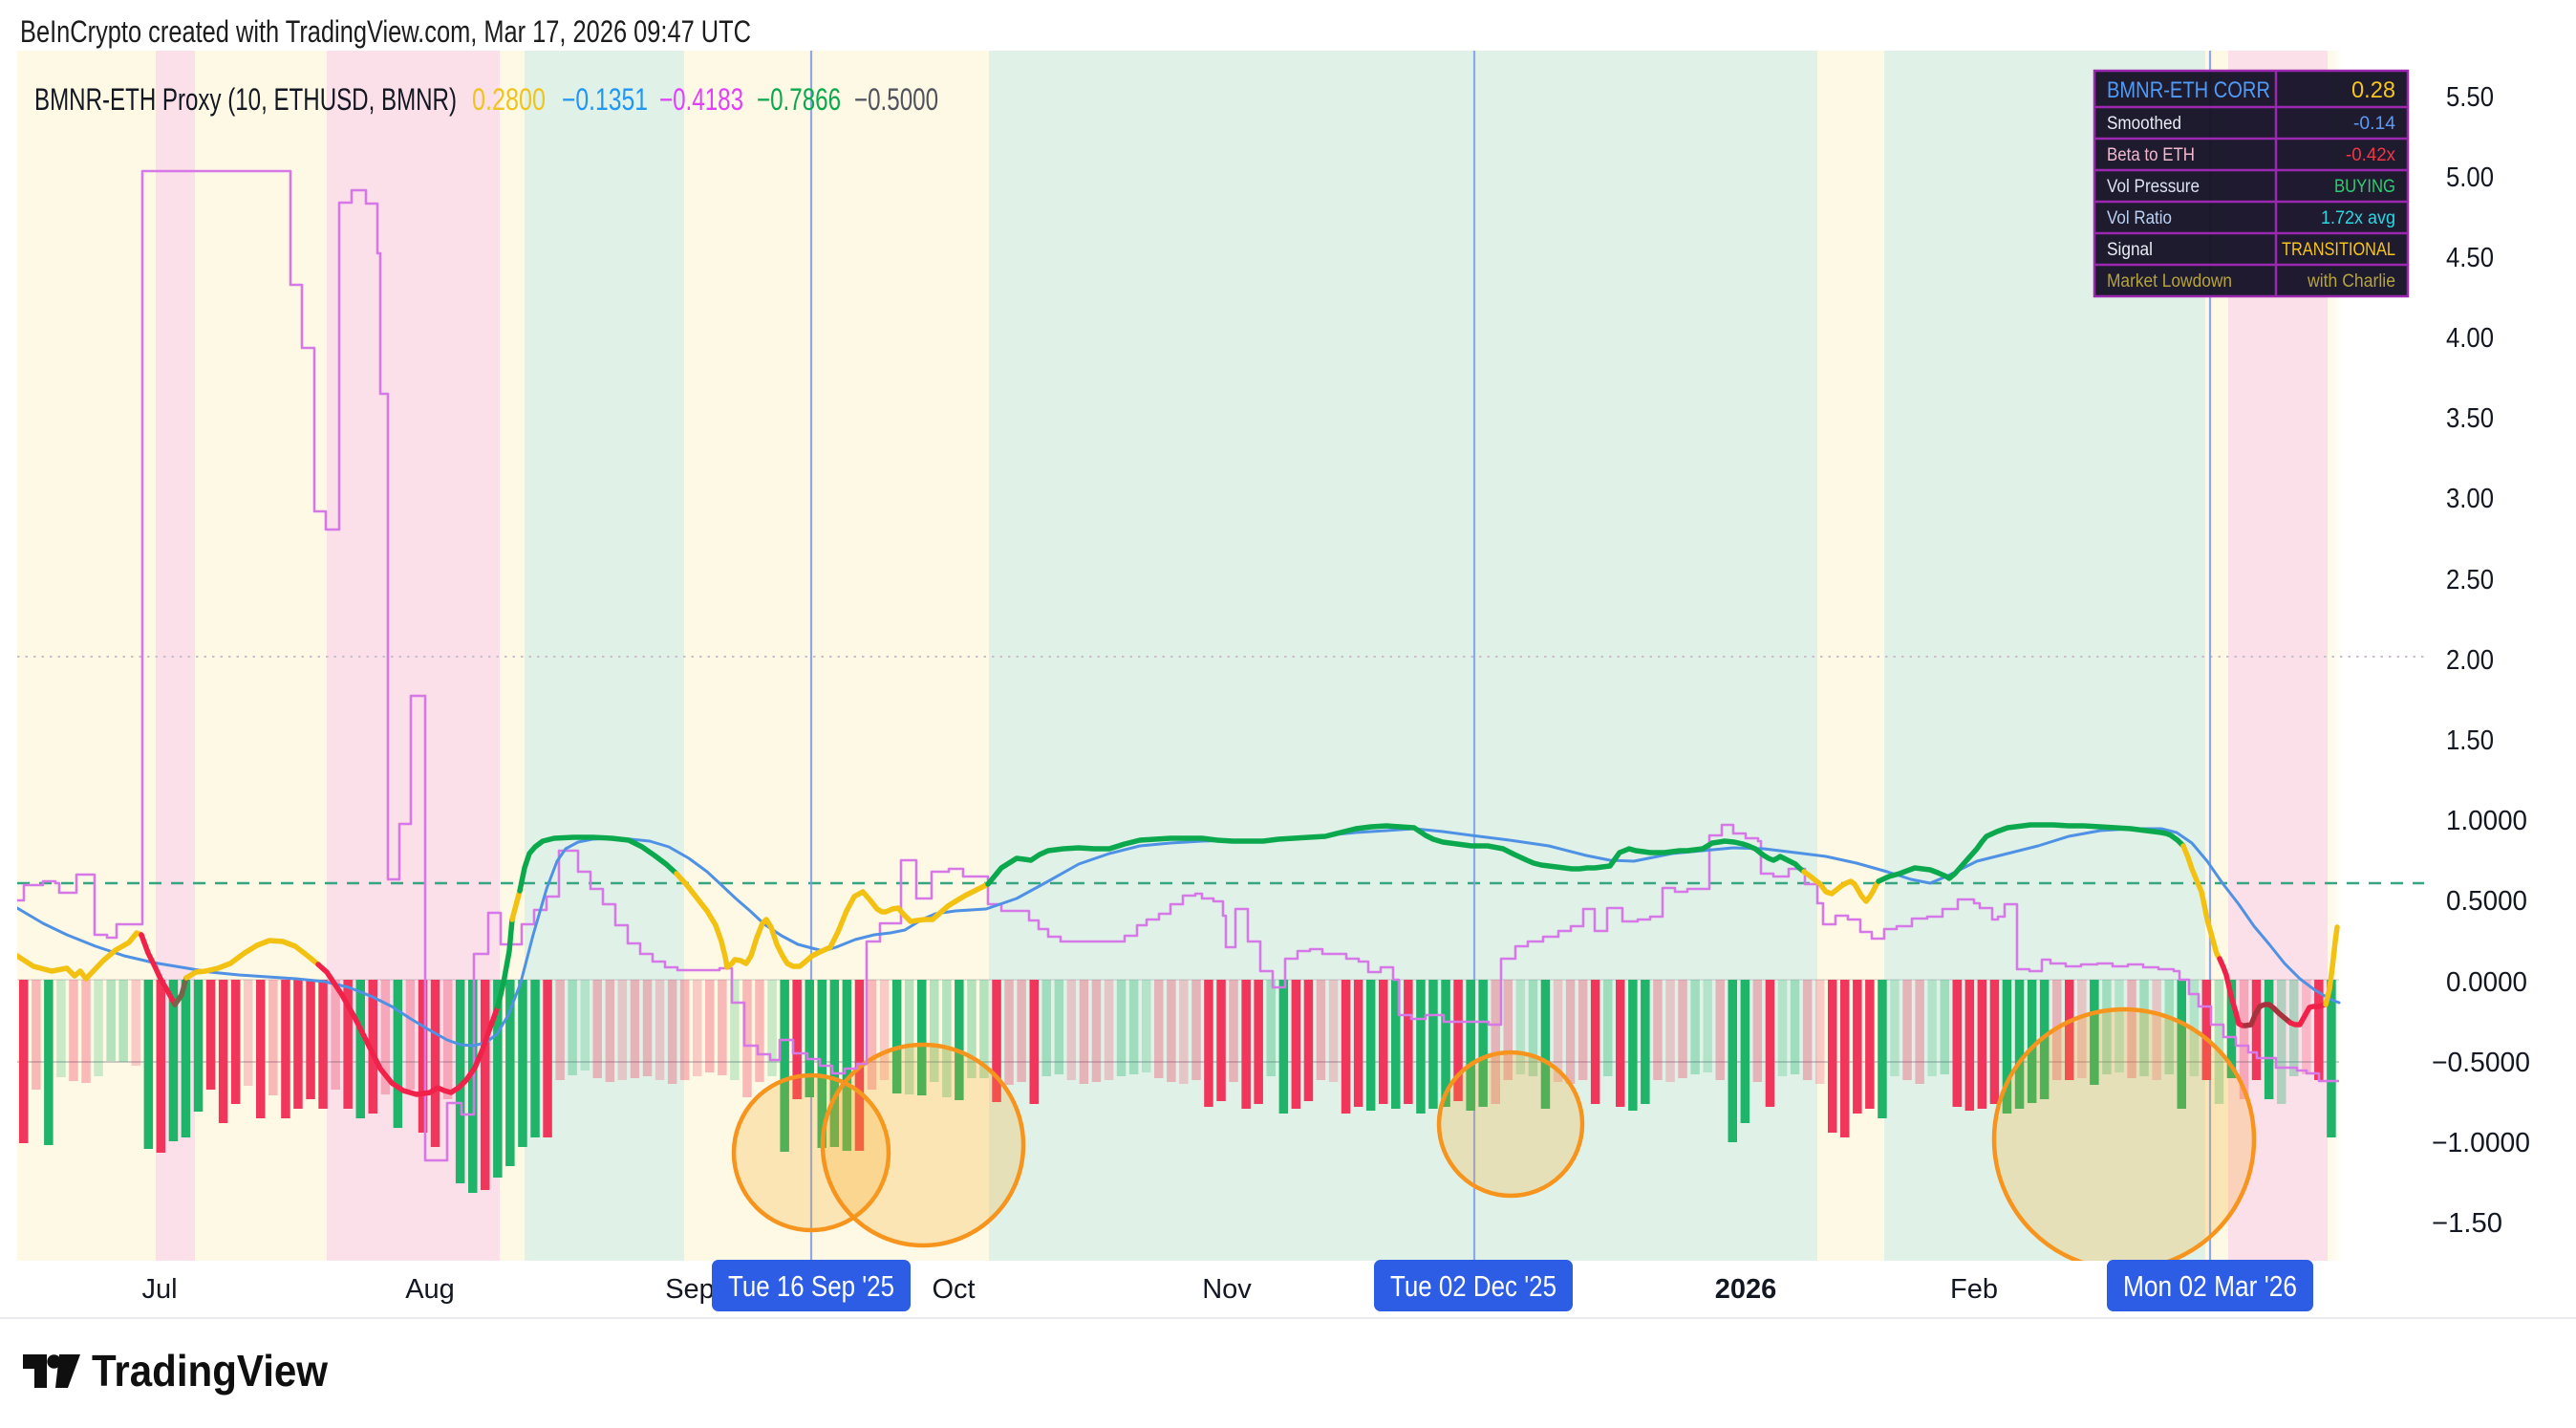 The image size is (2576, 1428). What do you see at coordinates (2374, 124) in the screenshot?
I see `svg-text: -0.14` at bounding box center [2374, 124].